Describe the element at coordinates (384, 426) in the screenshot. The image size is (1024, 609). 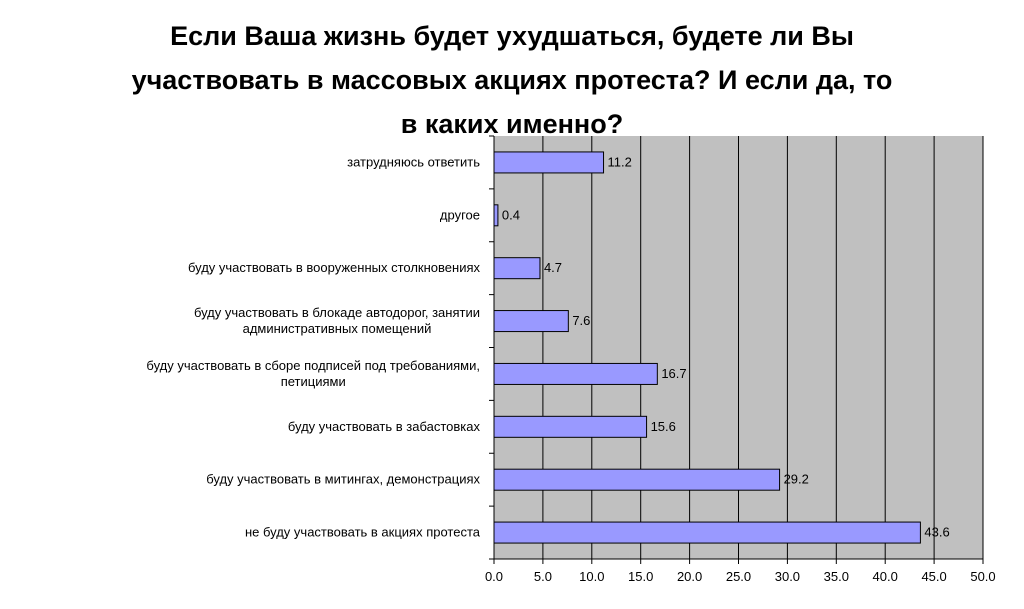
I see `category-label-5: буду участвовать в забастовках` at that location.